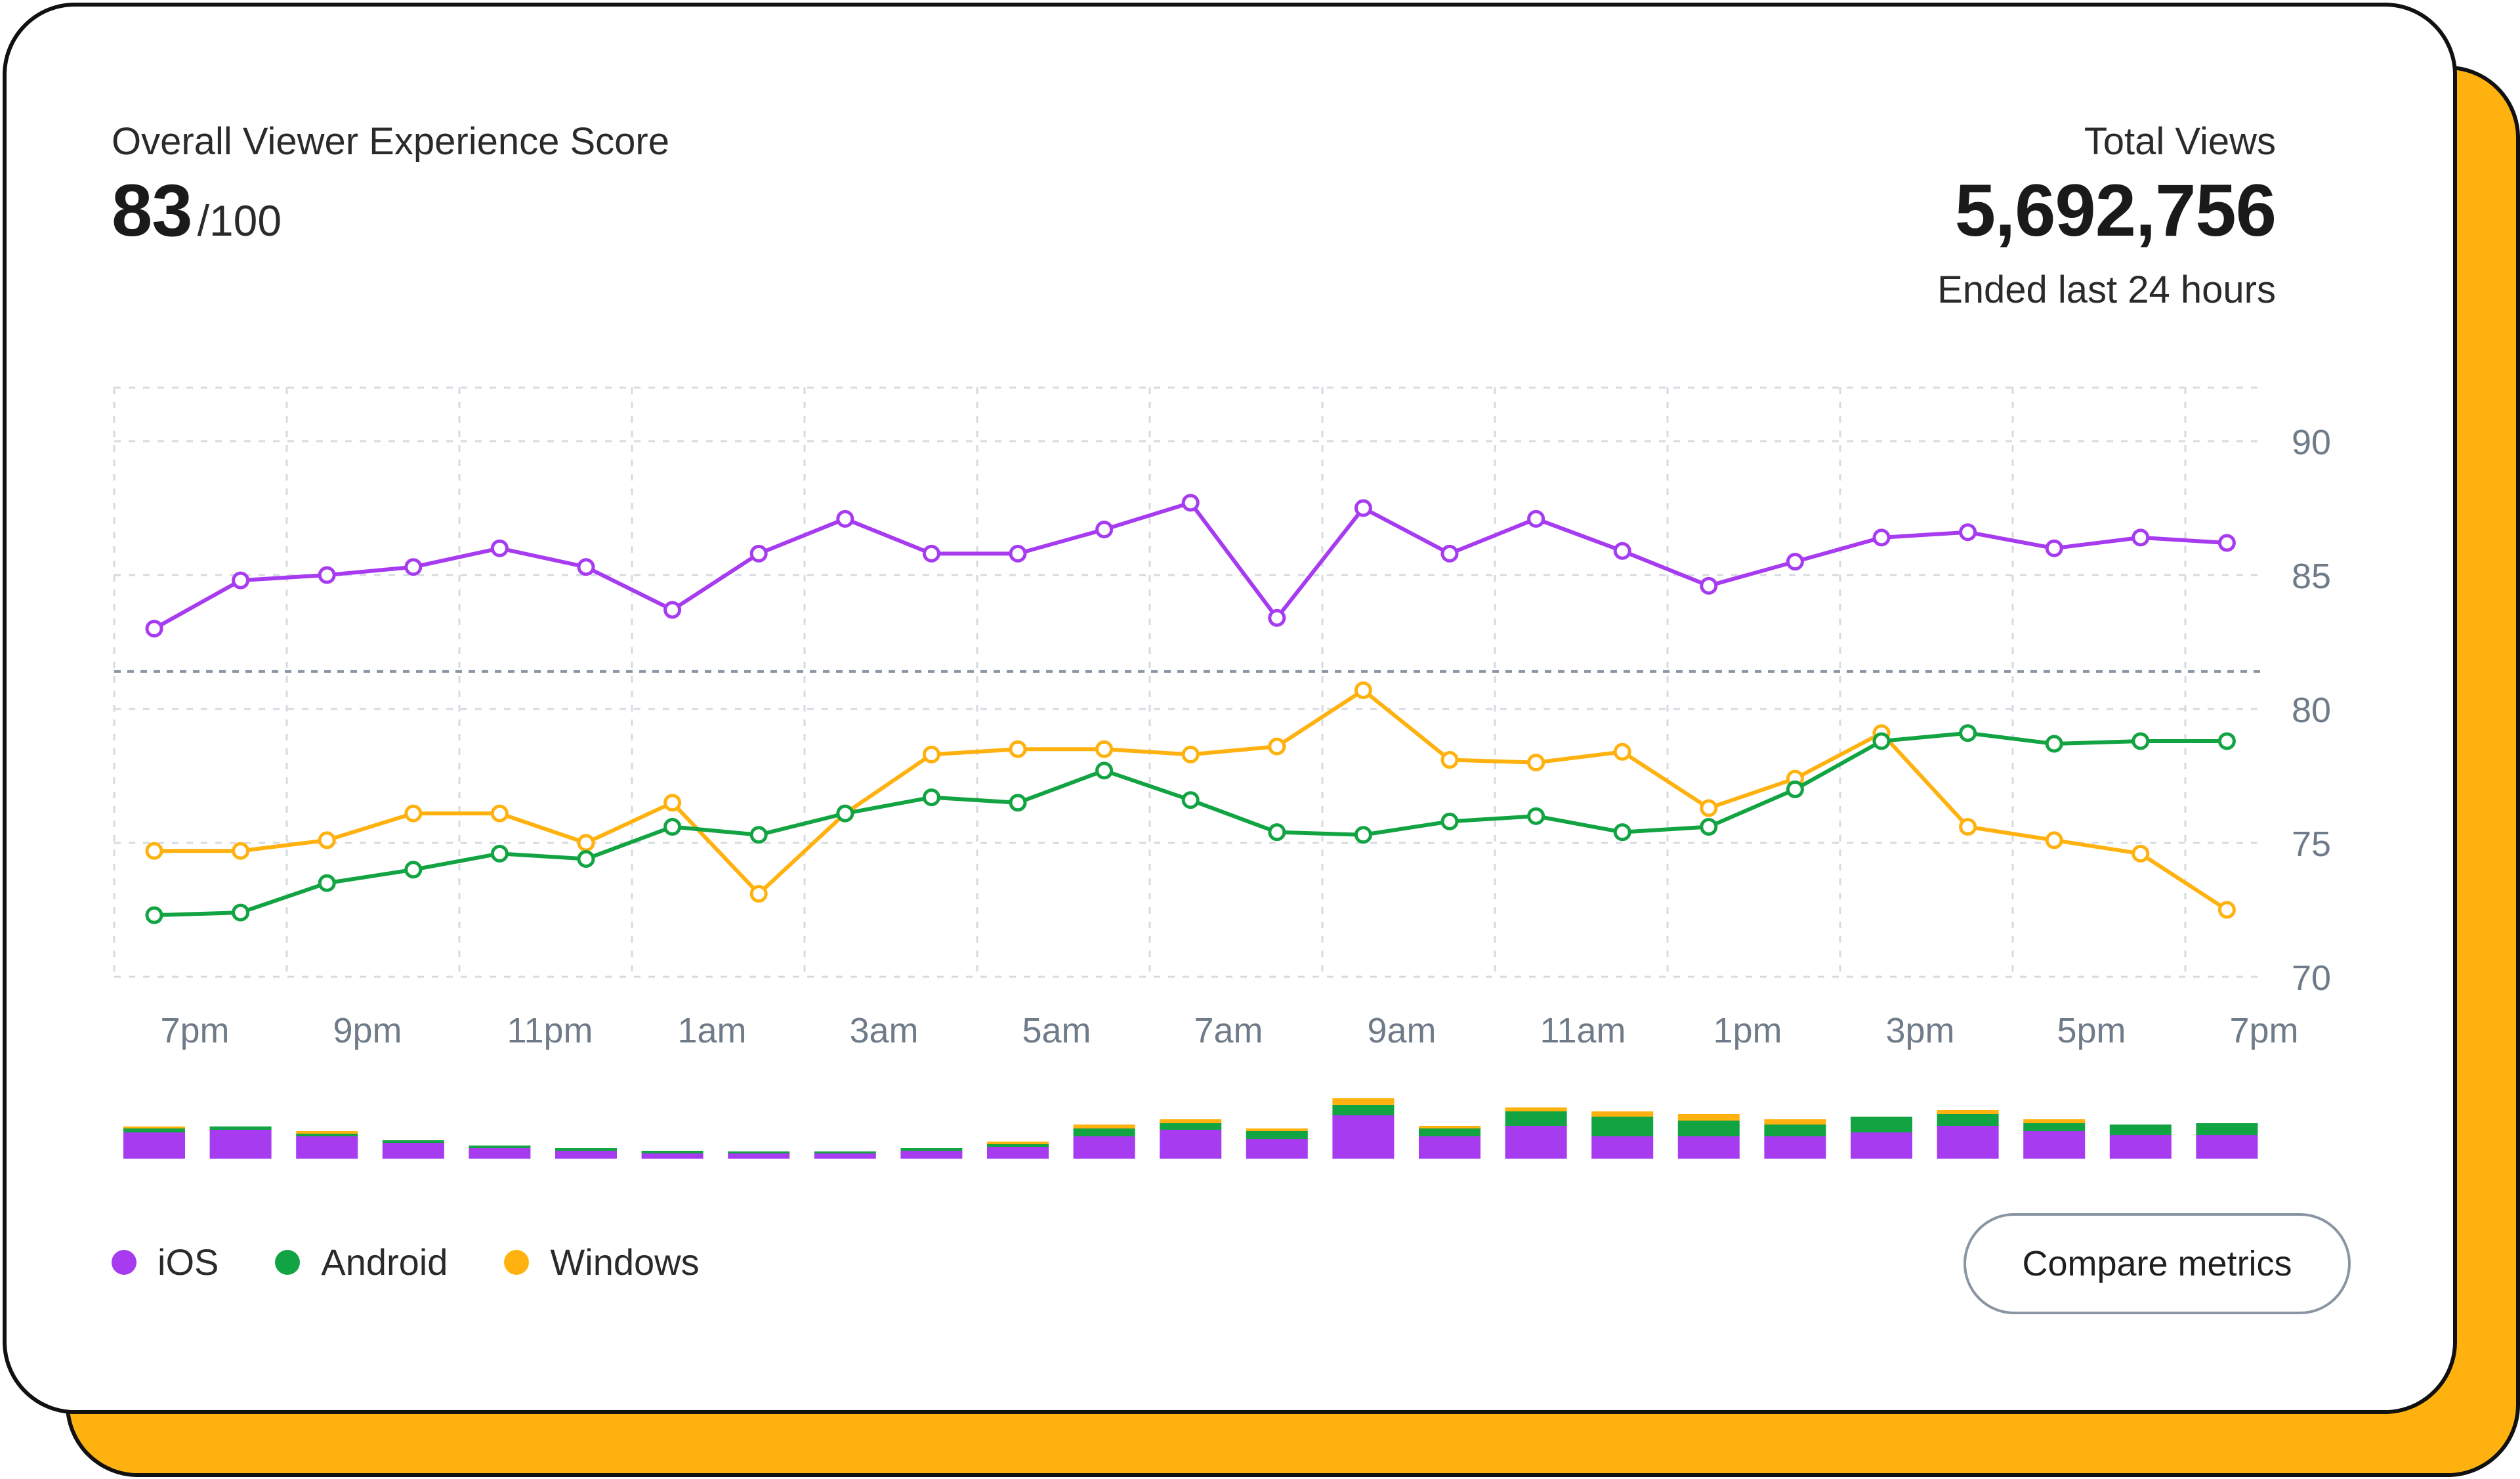 The width and height of the screenshot is (2520, 1479). What do you see at coordinates (625, 1262) in the screenshot?
I see `legend-label-windows: Windows` at bounding box center [625, 1262].